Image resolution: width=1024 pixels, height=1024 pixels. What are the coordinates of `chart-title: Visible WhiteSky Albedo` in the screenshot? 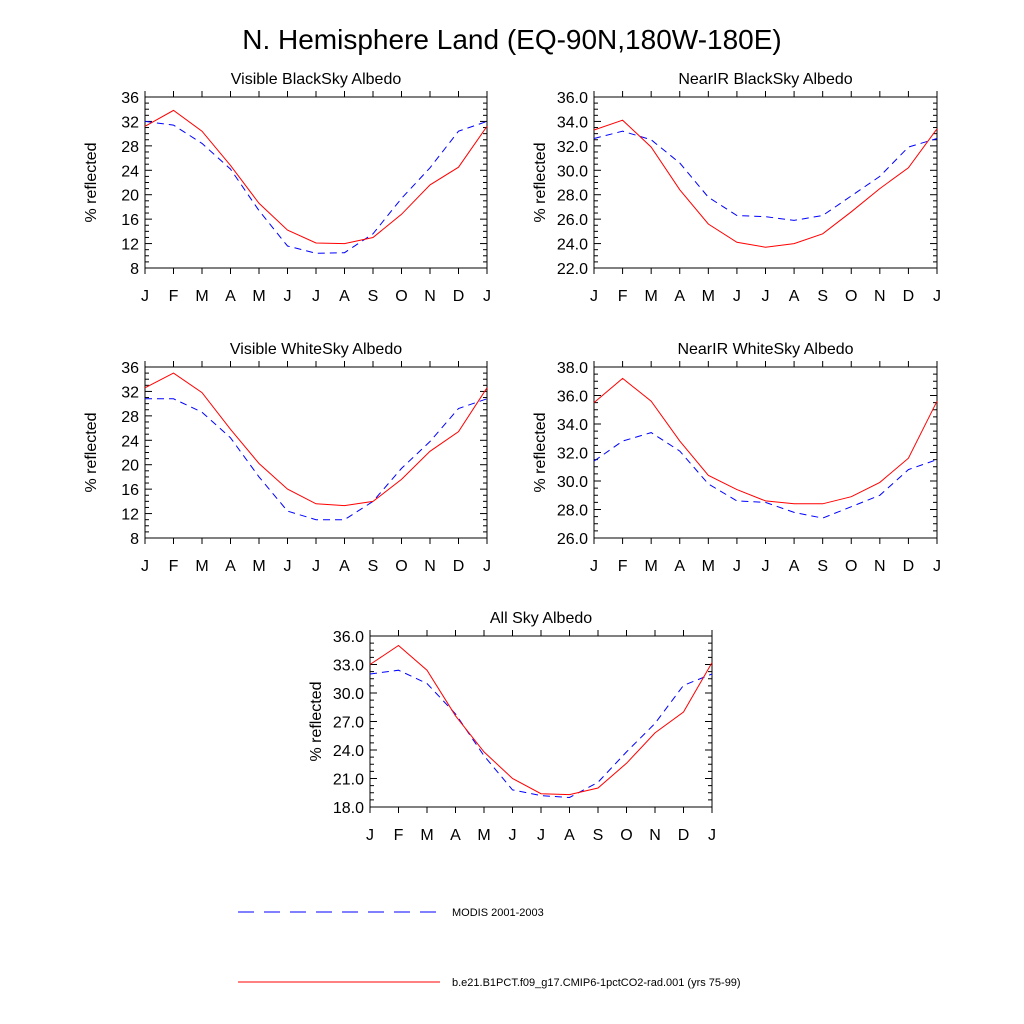 It's located at (316, 349).